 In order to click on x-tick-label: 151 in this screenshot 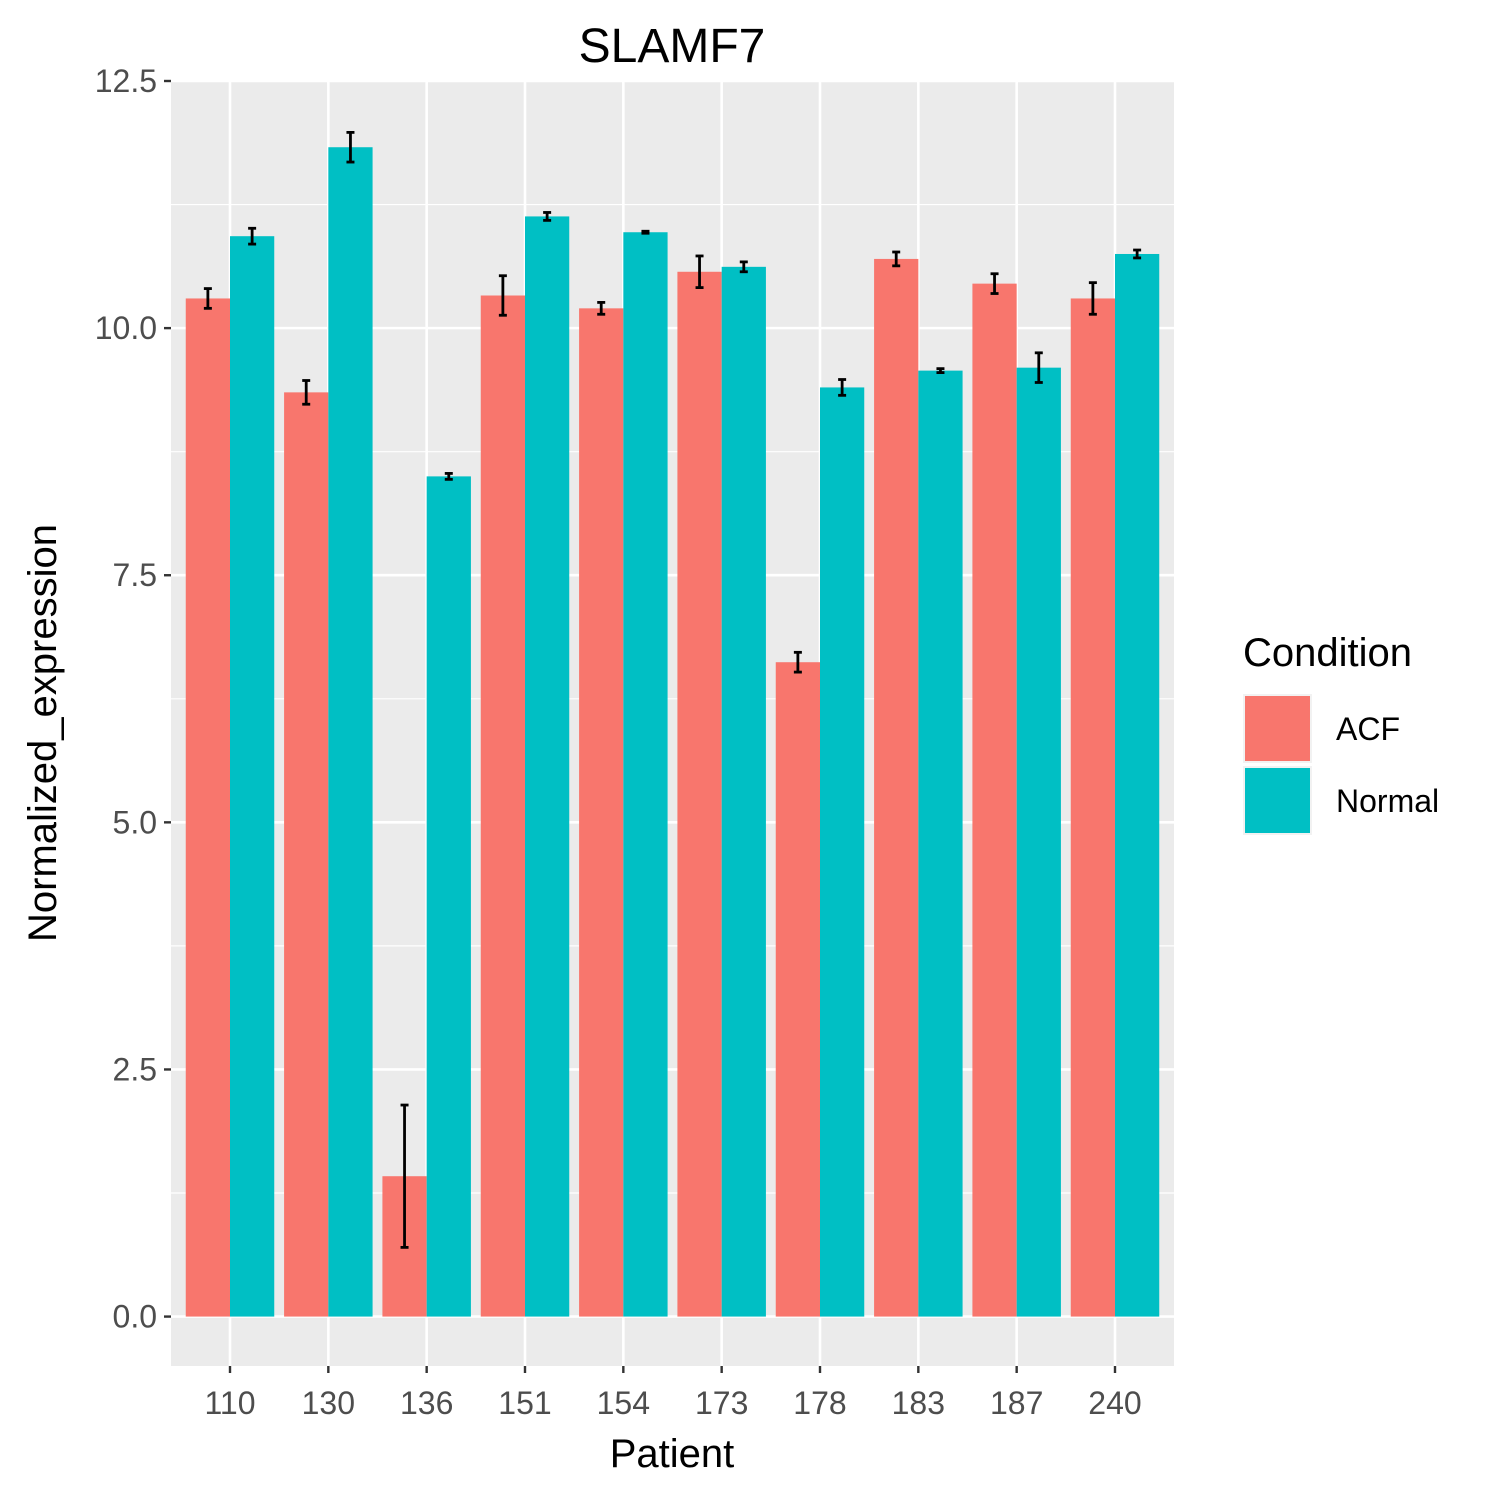, I will do `click(524, 1403)`.